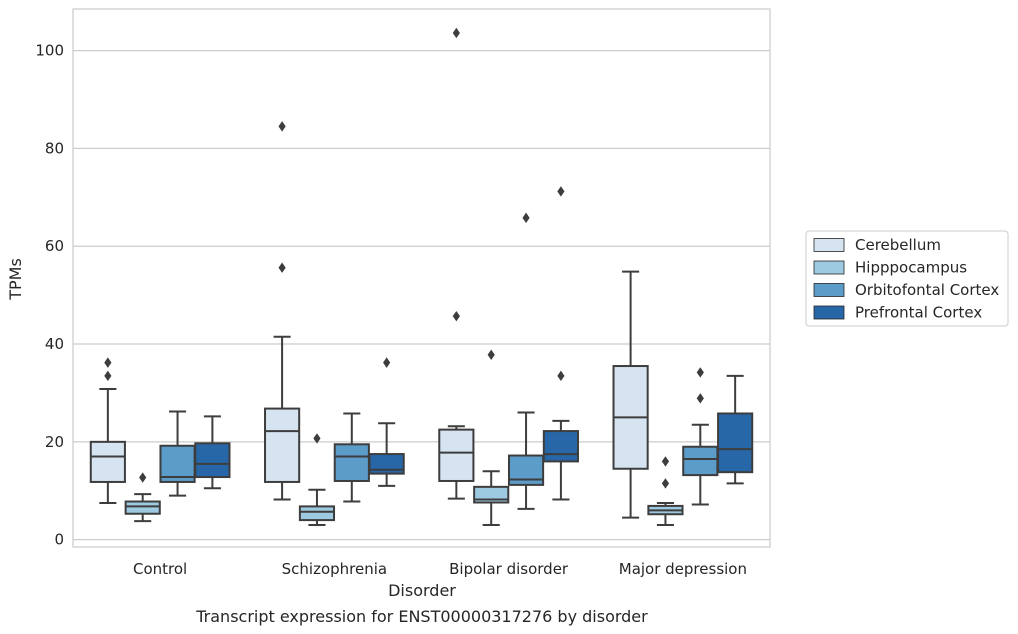 The width and height of the screenshot is (1018, 634). I want to click on x-tick-label: Major depression, so click(683, 569).